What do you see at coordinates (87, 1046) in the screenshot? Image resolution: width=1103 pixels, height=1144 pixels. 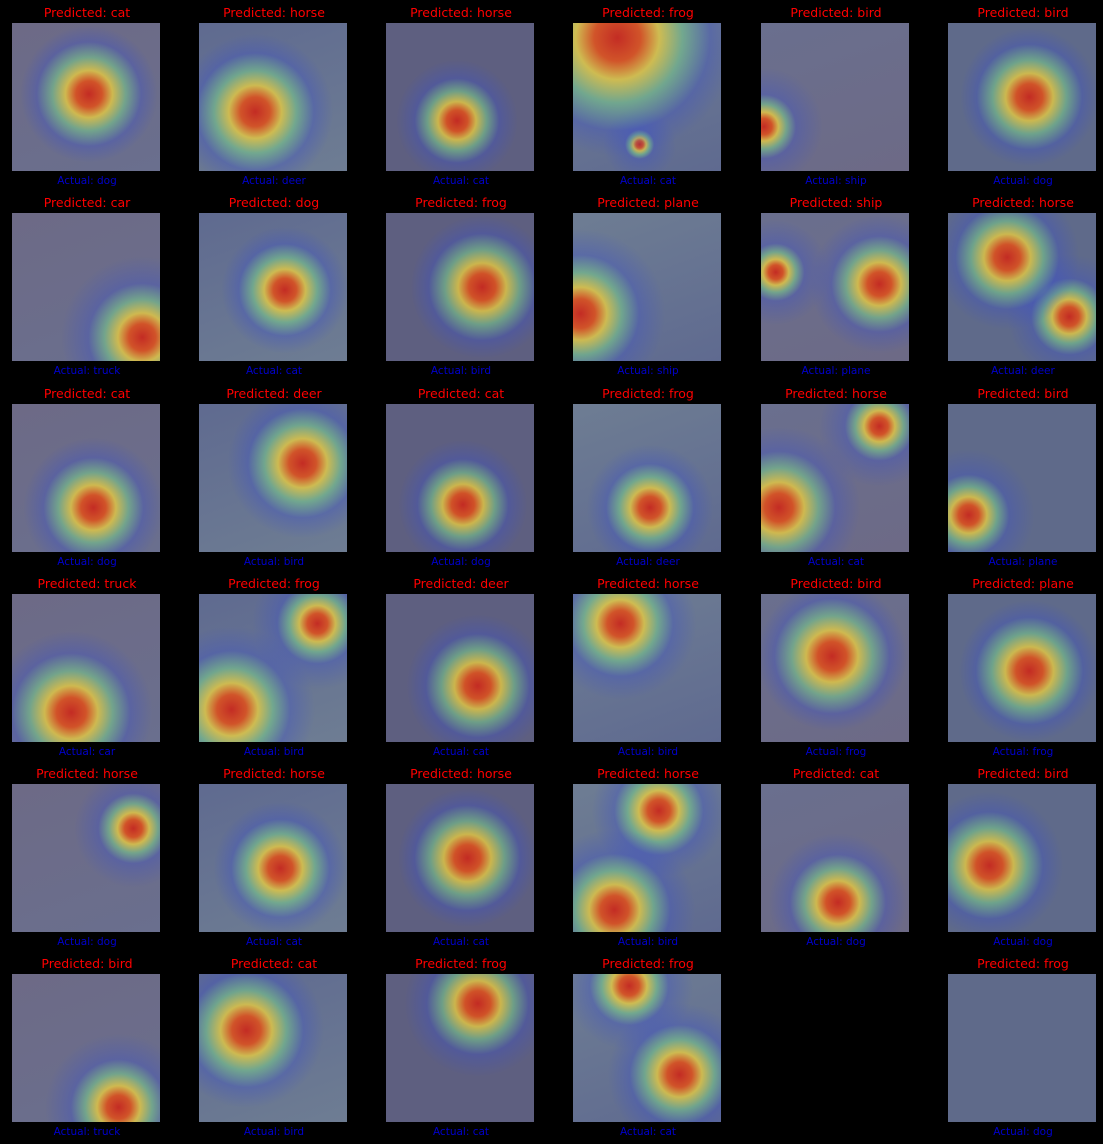 I see `gradcam-cell: Predicted: bird Actual: truck` at bounding box center [87, 1046].